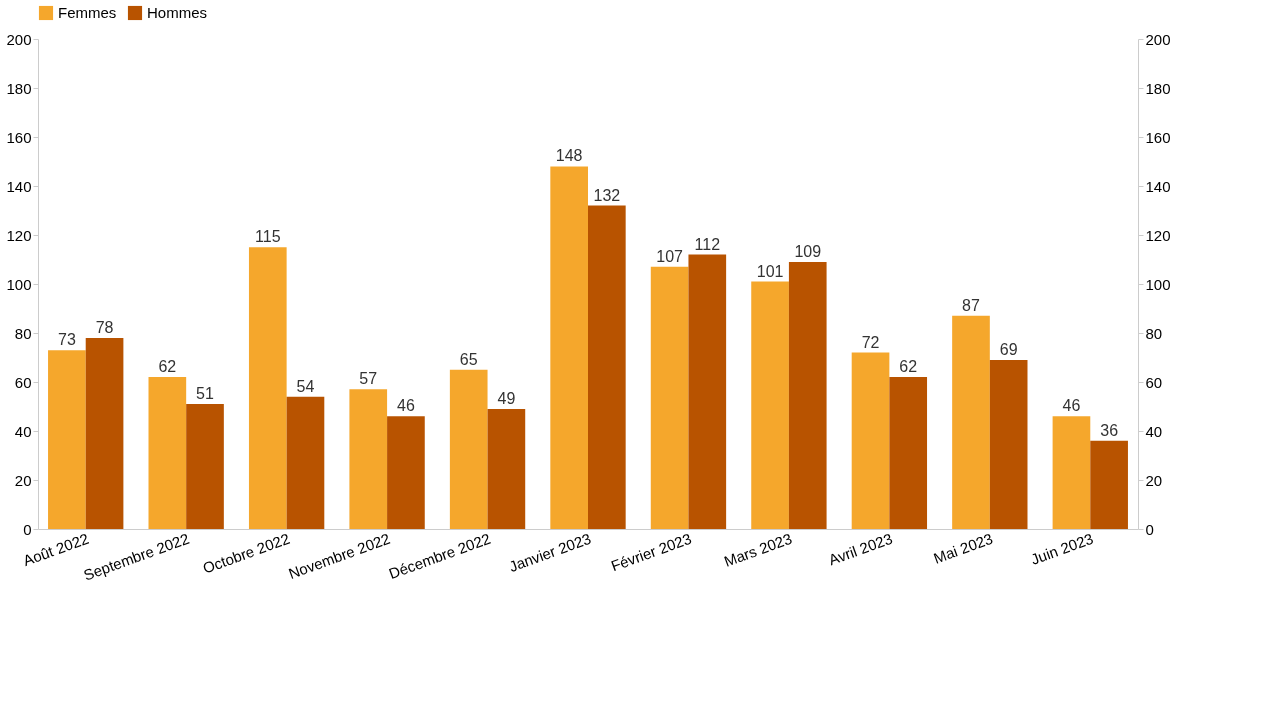  What do you see at coordinates (23, 431) in the screenshot?
I see `y-tick-label: 40` at bounding box center [23, 431].